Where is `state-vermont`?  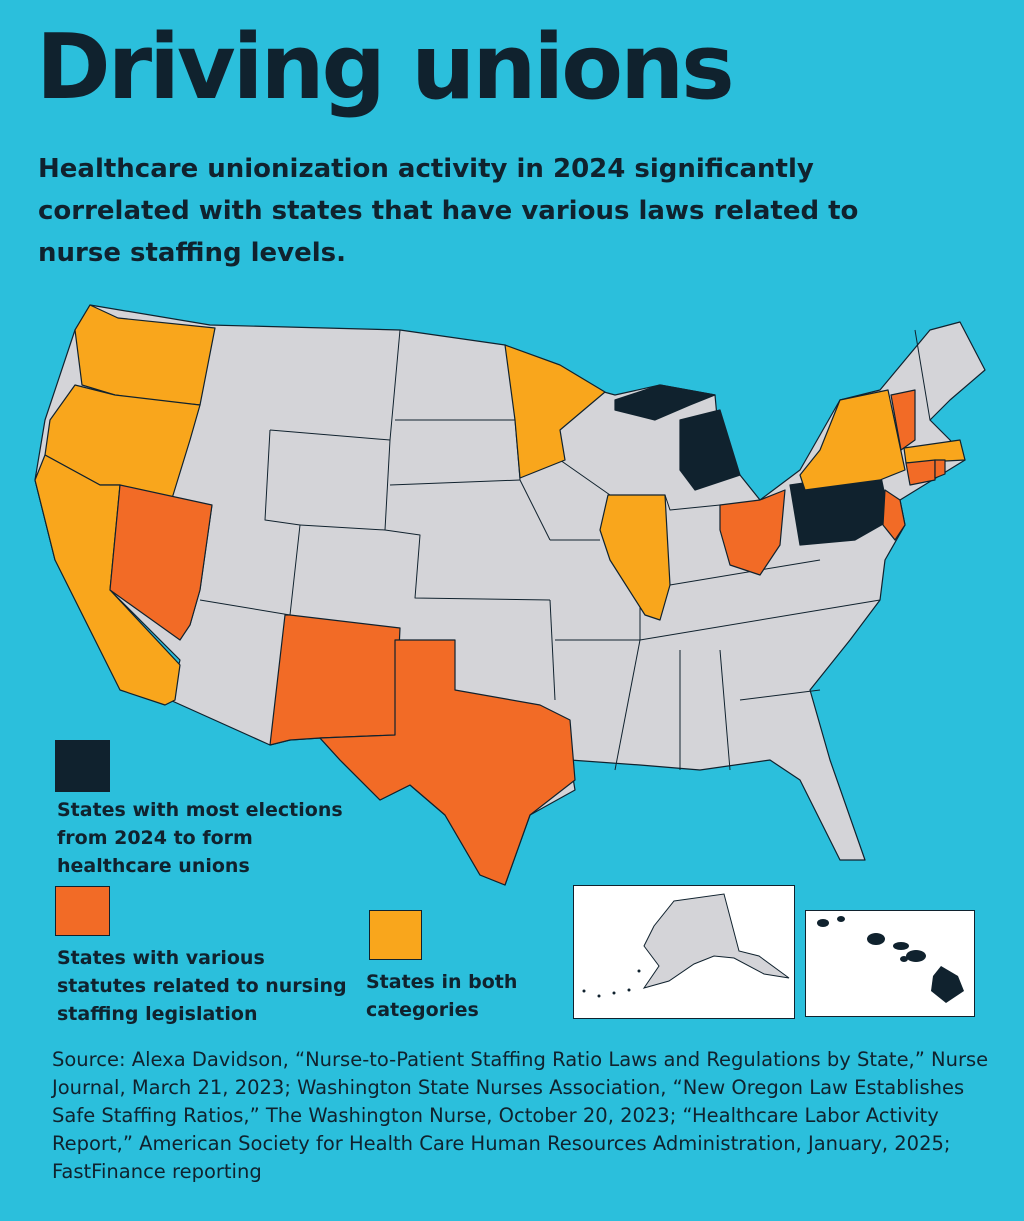
state-vermont is located at coordinates (903, 420).